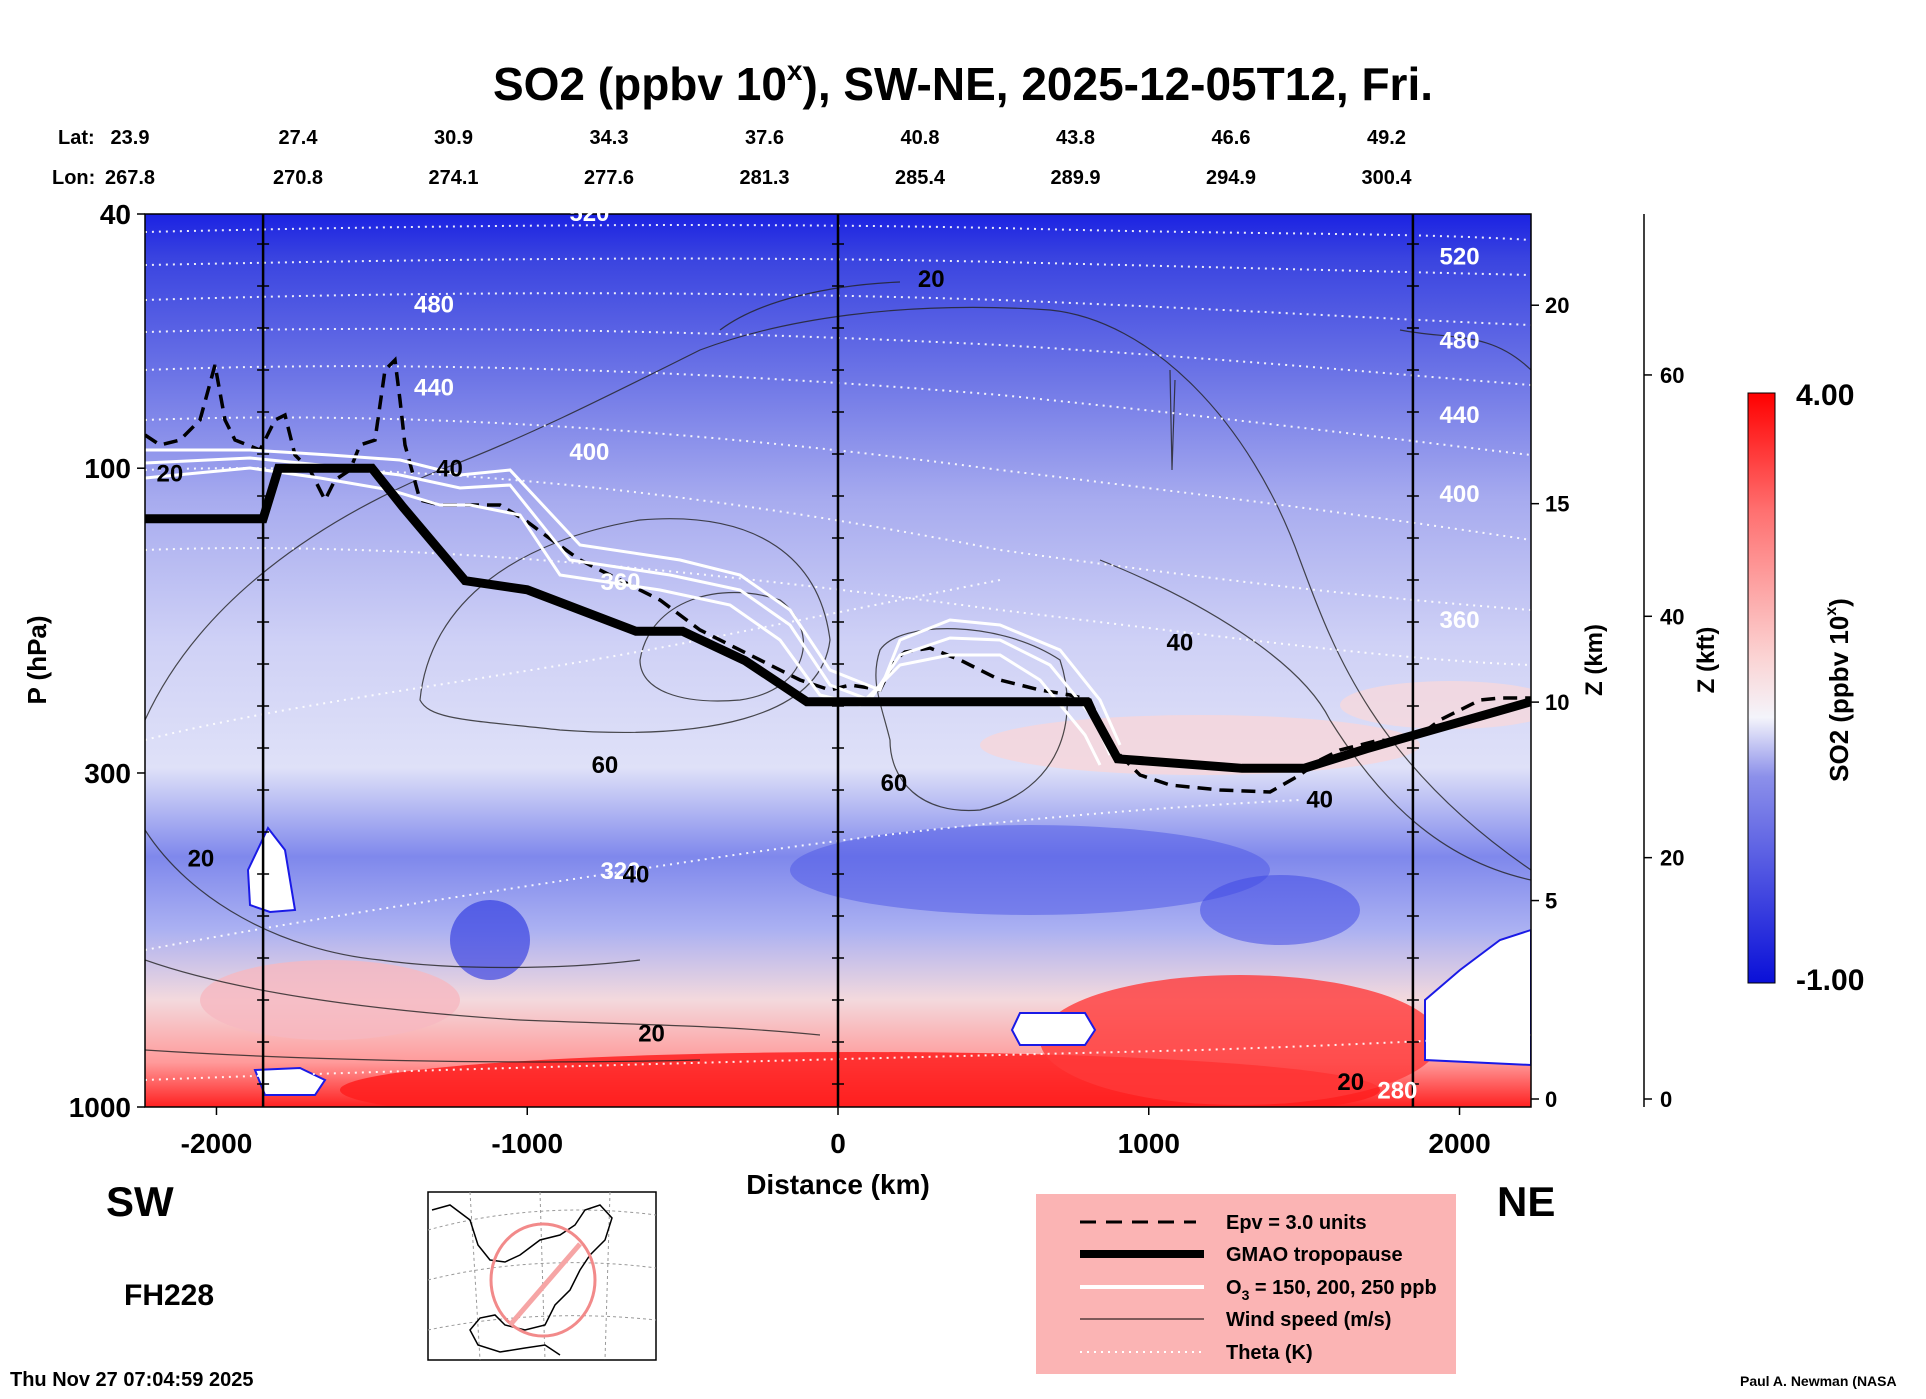 The width and height of the screenshot is (1926, 1399). Describe the element at coordinates (1706, 660) in the screenshot. I see `z-kft-label: Z (kft)` at that location.